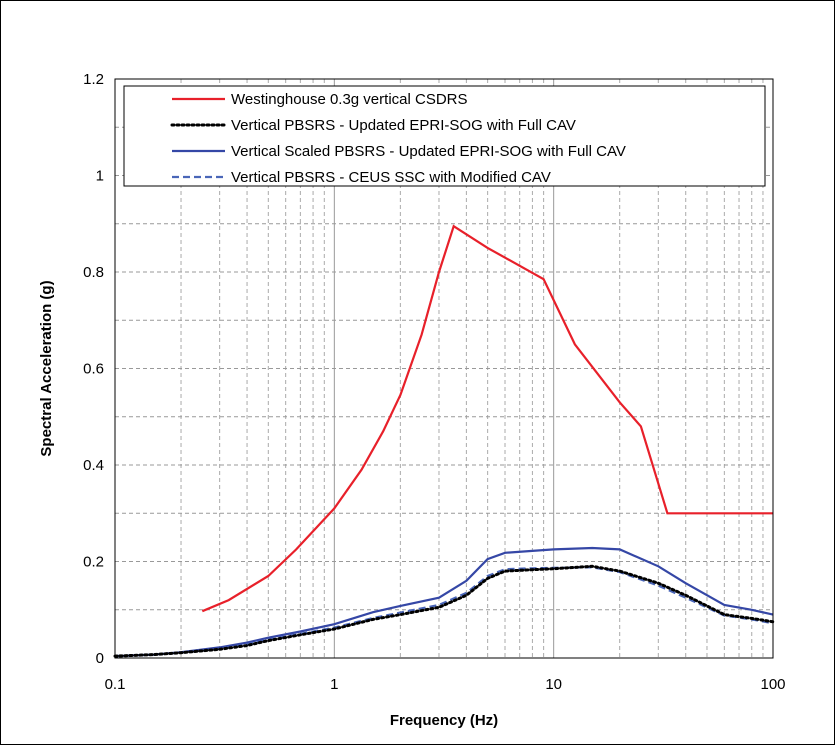 The height and width of the screenshot is (747, 837). What do you see at coordinates (349, 99) in the screenshot?
I see `legend-label-1: Westinghouse 0.3g vertical CSDRS` at bounding box center [349, 99].